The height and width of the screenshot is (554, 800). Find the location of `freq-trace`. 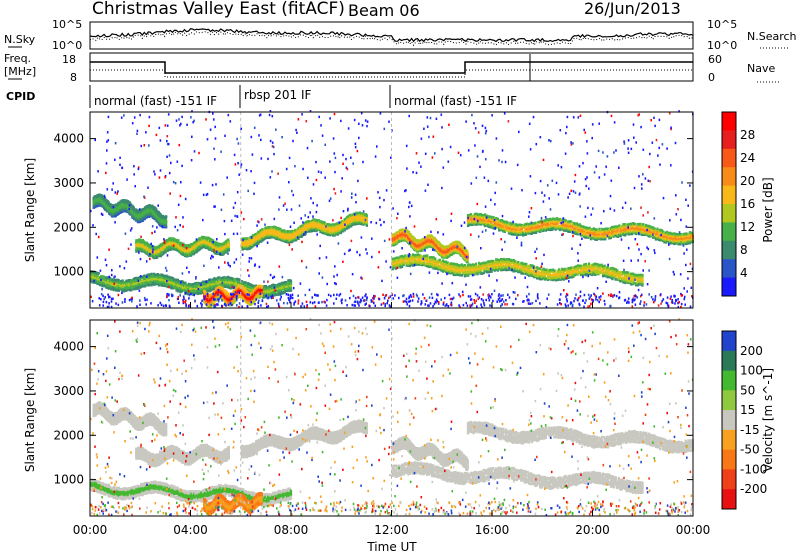

freq-trace is located at coordinates (391, 67).